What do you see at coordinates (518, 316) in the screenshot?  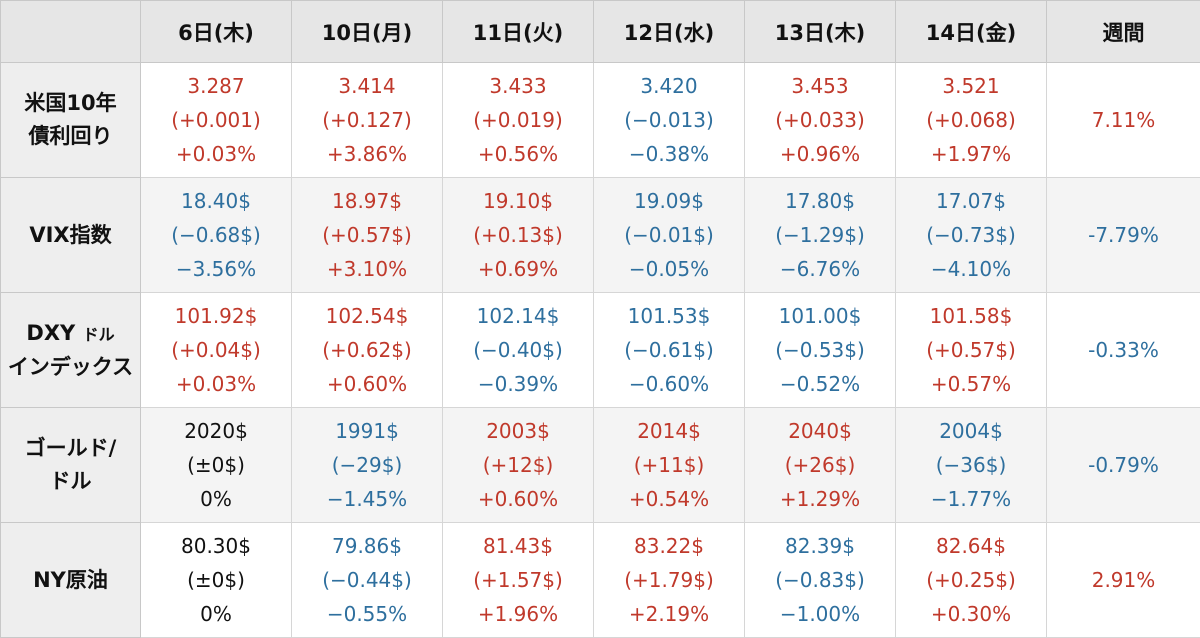 I see `cell-value: 102.14$` at bounding box center [518, 316].